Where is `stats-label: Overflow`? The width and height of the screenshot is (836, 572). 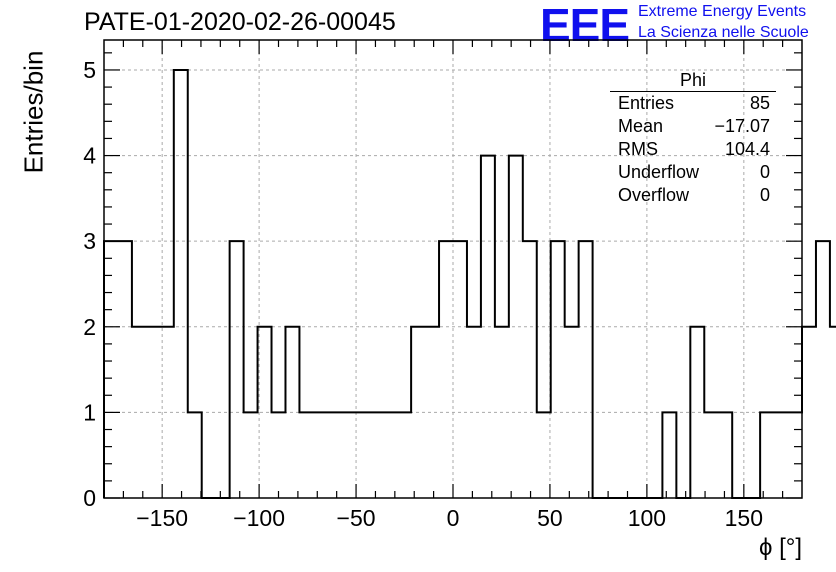 stats-label: Overflow is located at coordinates (654, 195).